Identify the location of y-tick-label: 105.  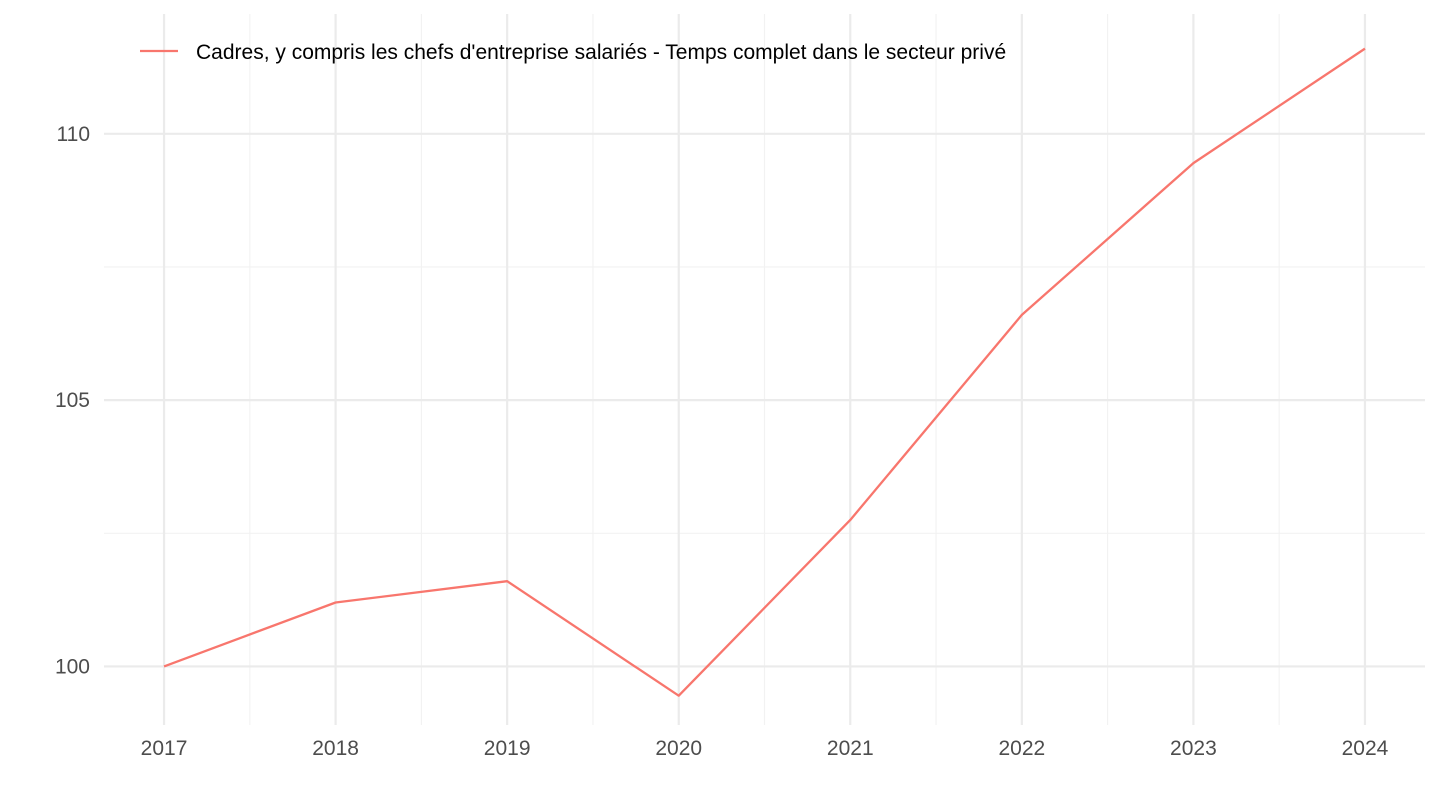
(72, 400).